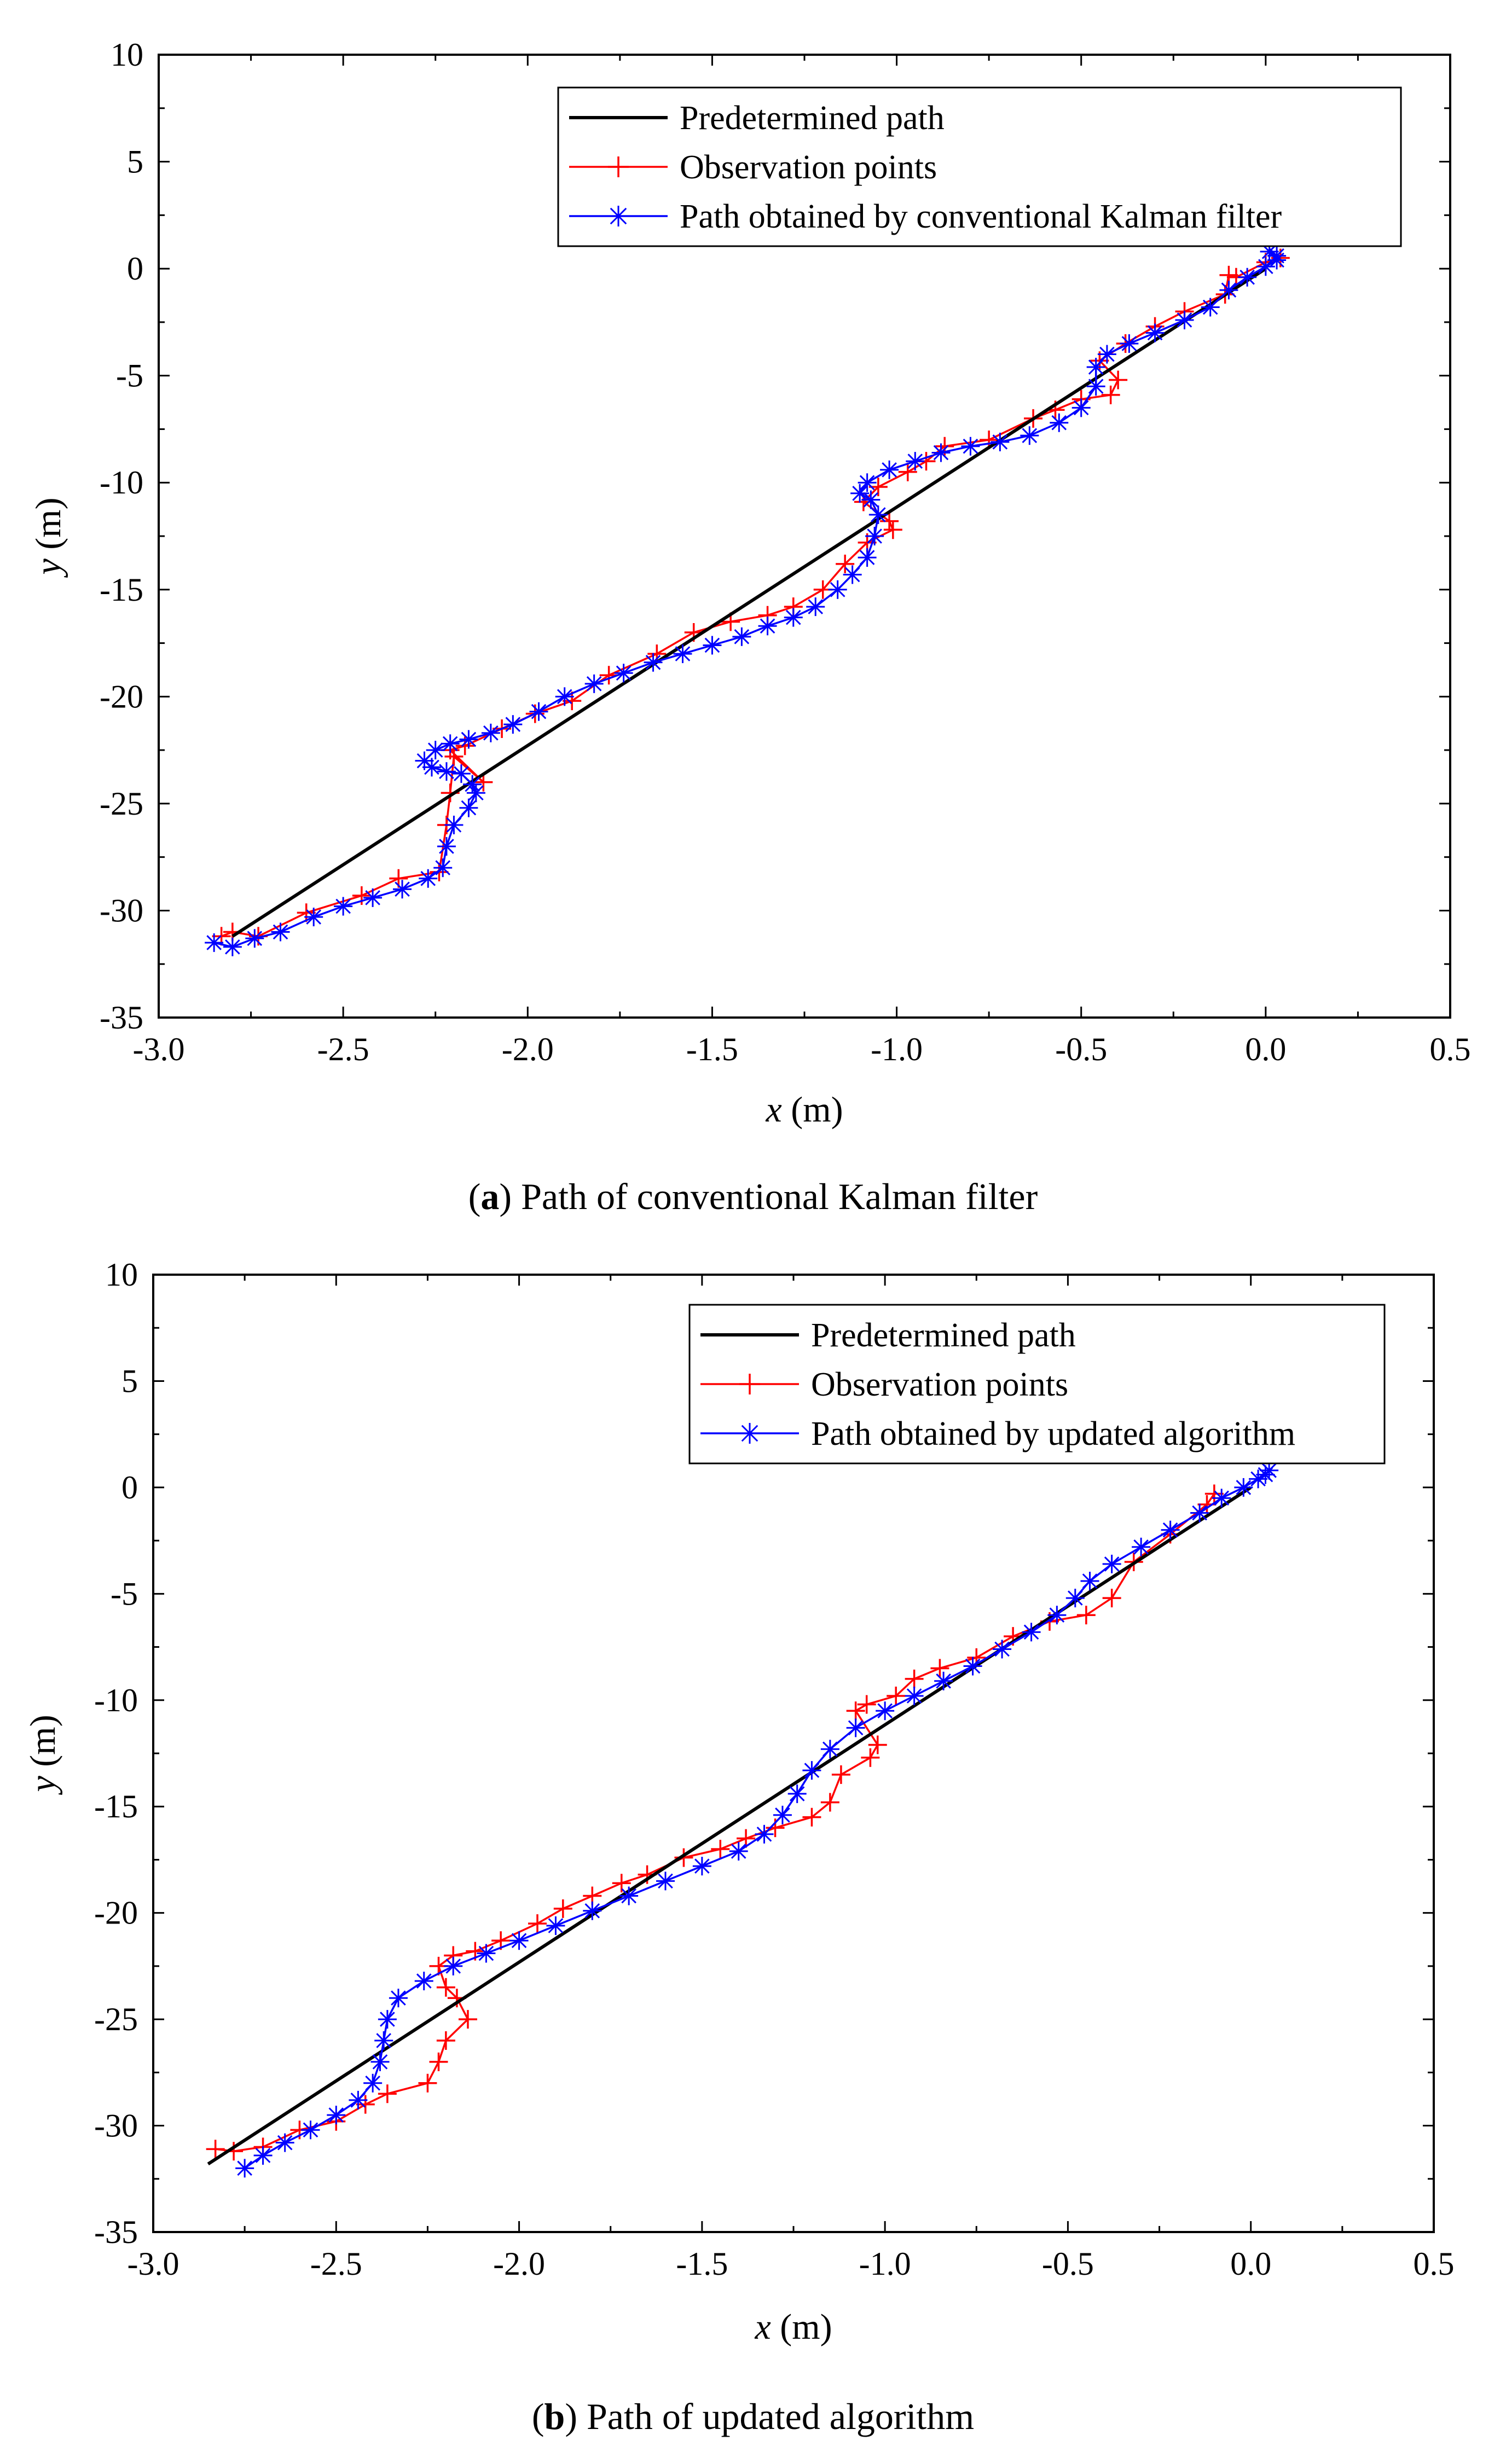  What do you see at coordinates (129, 1381) in the screenshot?
I see `y-tick-label: 5` at bounding box center [129, 1381].